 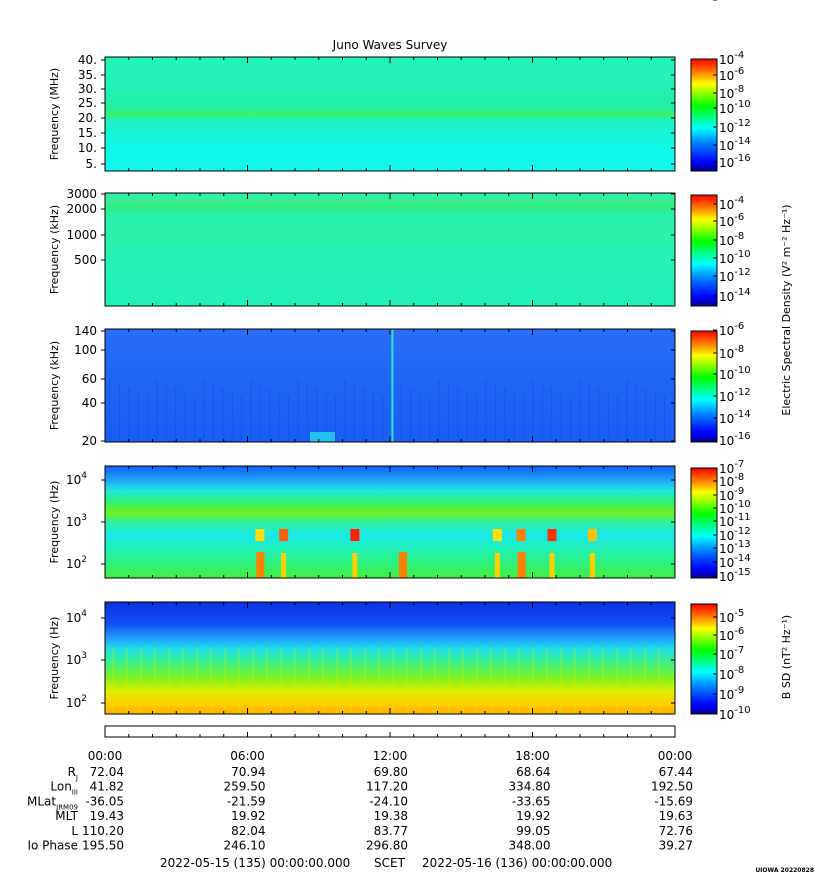 I want to click on colorbar-tick-label: 10⁻⁴, so click(x=731, y=203).